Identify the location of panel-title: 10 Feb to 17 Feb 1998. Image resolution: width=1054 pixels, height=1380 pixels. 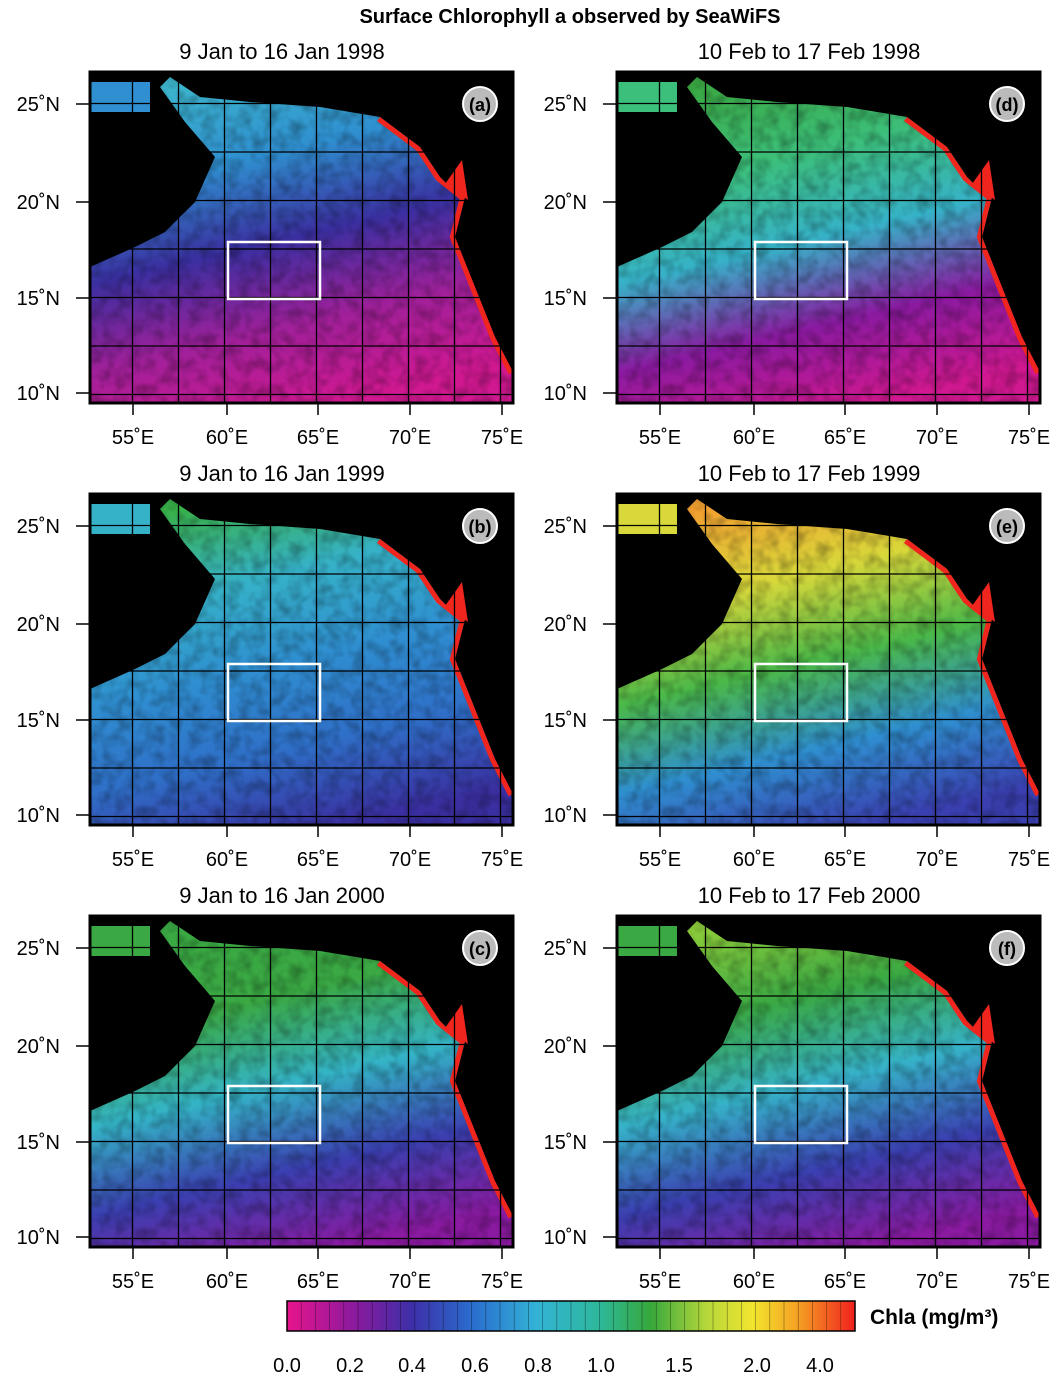
(809, 51).